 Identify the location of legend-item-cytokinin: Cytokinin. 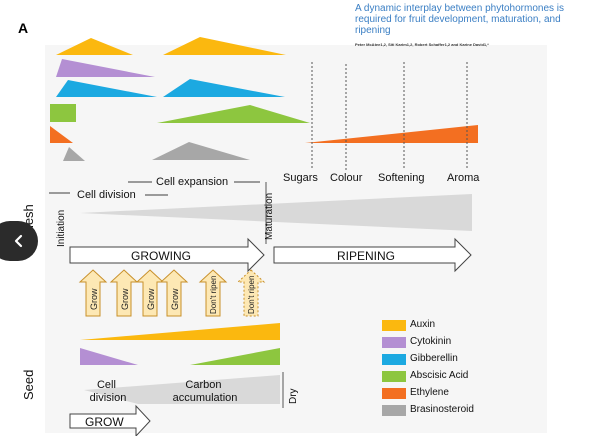
(442, 343).